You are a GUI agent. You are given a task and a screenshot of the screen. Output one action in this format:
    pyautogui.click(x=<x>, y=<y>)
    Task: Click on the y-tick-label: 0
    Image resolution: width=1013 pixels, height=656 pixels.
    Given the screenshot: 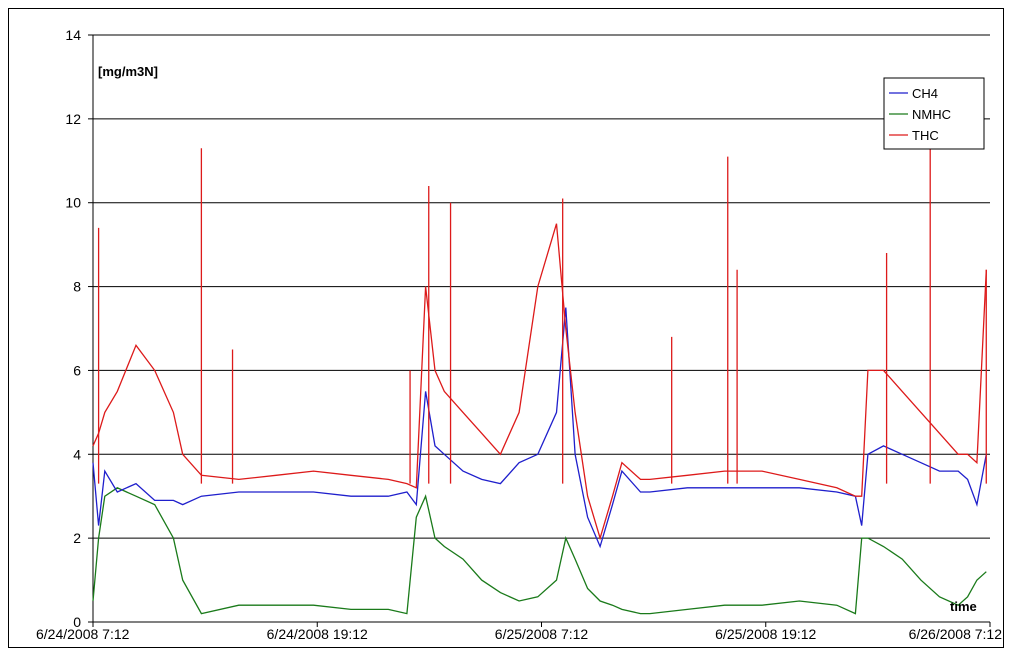 What is the action you would take?
    pyautogui.click(x=77, y=622)
    